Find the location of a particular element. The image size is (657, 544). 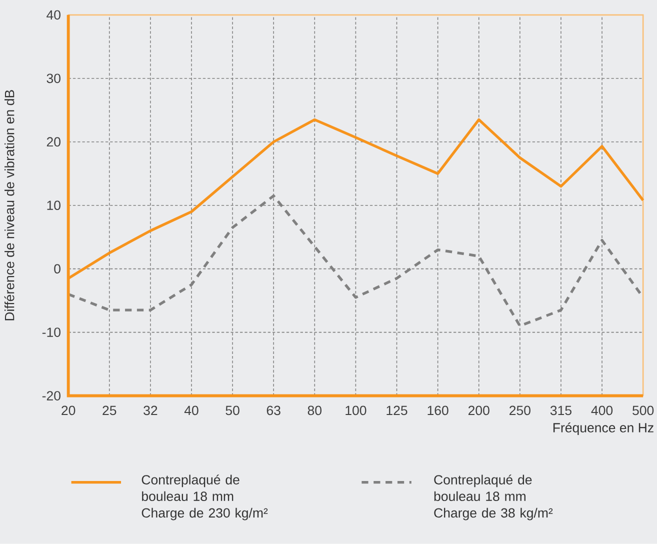

x-tick-label: 100 is located at coordinates (356, 411).